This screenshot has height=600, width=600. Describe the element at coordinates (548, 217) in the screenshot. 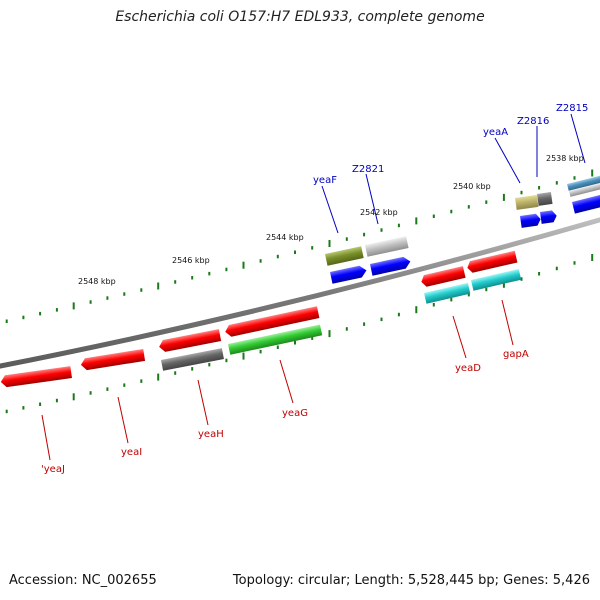

I see `gene-arrow-z2816-b` at that location.